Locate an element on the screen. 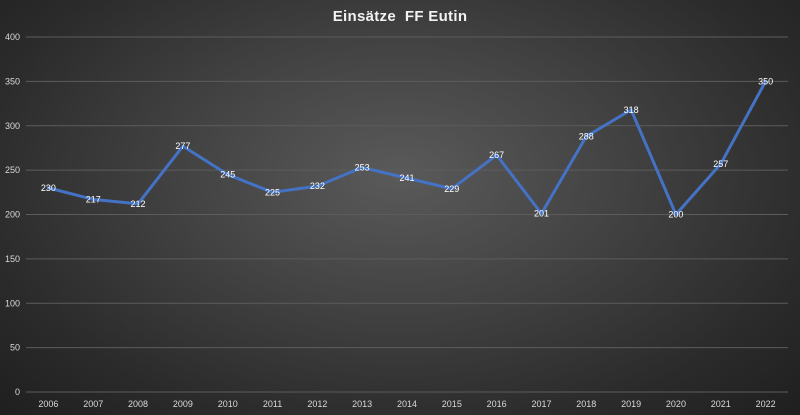 The width and height of the screenshot is (800, 415). y-tick-label: 350 is located at coordinates (12, 81).